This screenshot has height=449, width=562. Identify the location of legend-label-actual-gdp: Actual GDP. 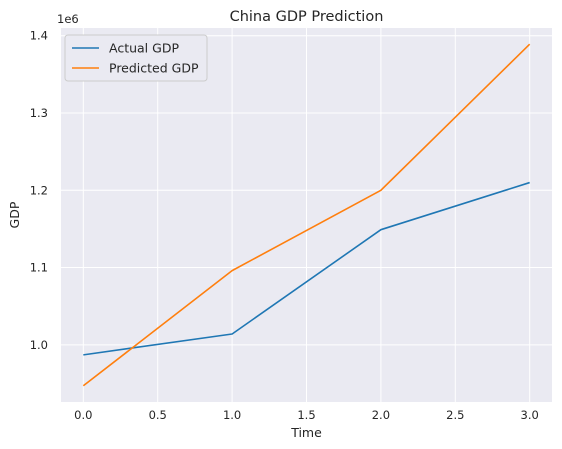
(144, 48).